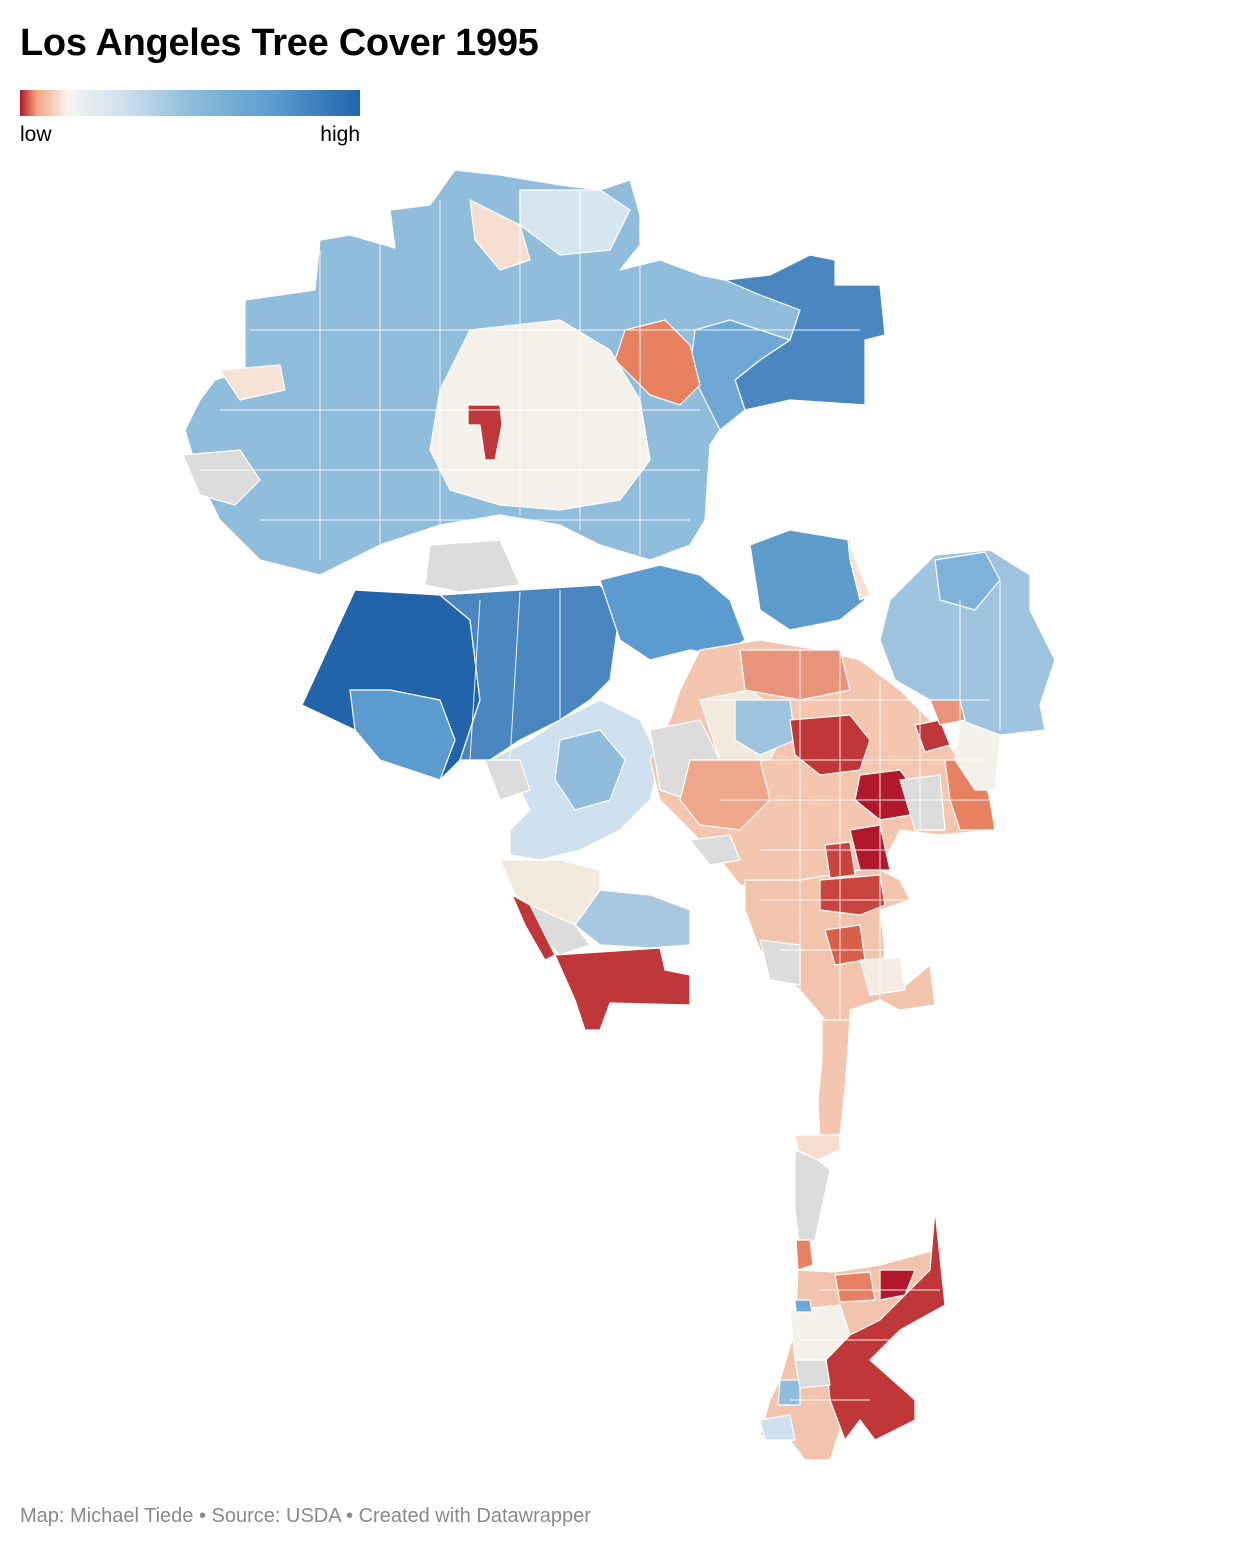  I want to click on valley-red, so click(485, 432).